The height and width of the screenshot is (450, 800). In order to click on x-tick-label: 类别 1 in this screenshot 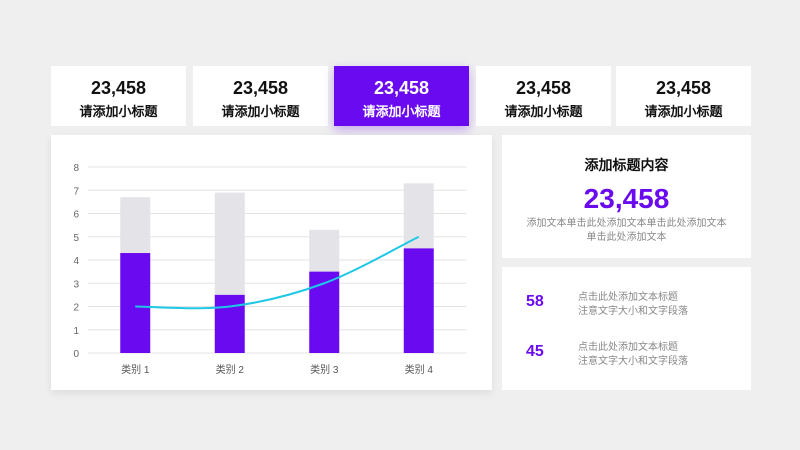, I will do `click(135, 369)`.